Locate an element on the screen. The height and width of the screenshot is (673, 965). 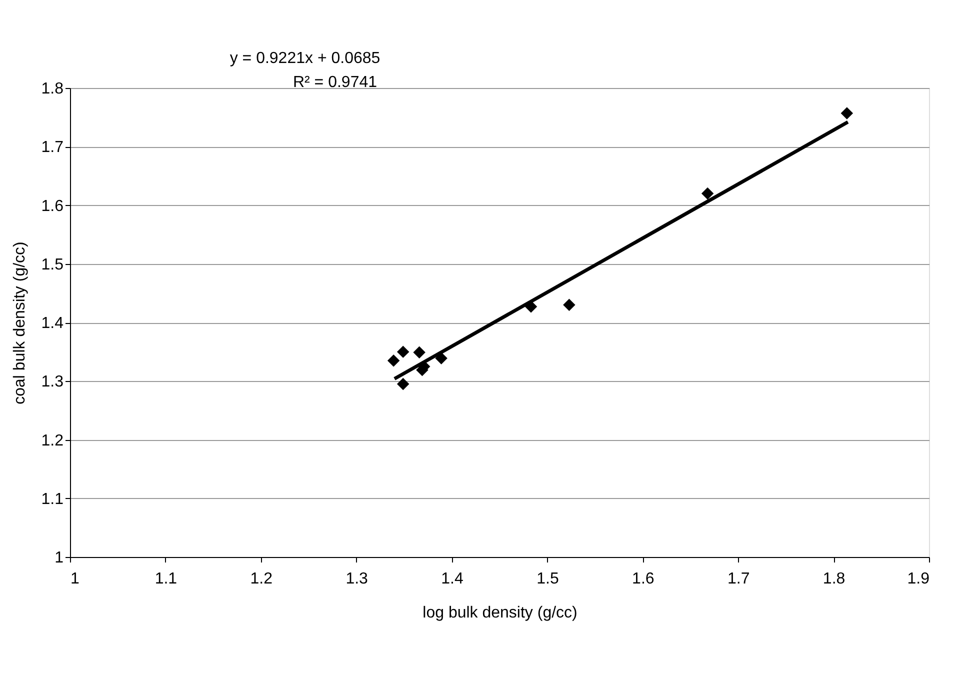
y-tick-label: 1.1 is located at coordinates (52, 499).